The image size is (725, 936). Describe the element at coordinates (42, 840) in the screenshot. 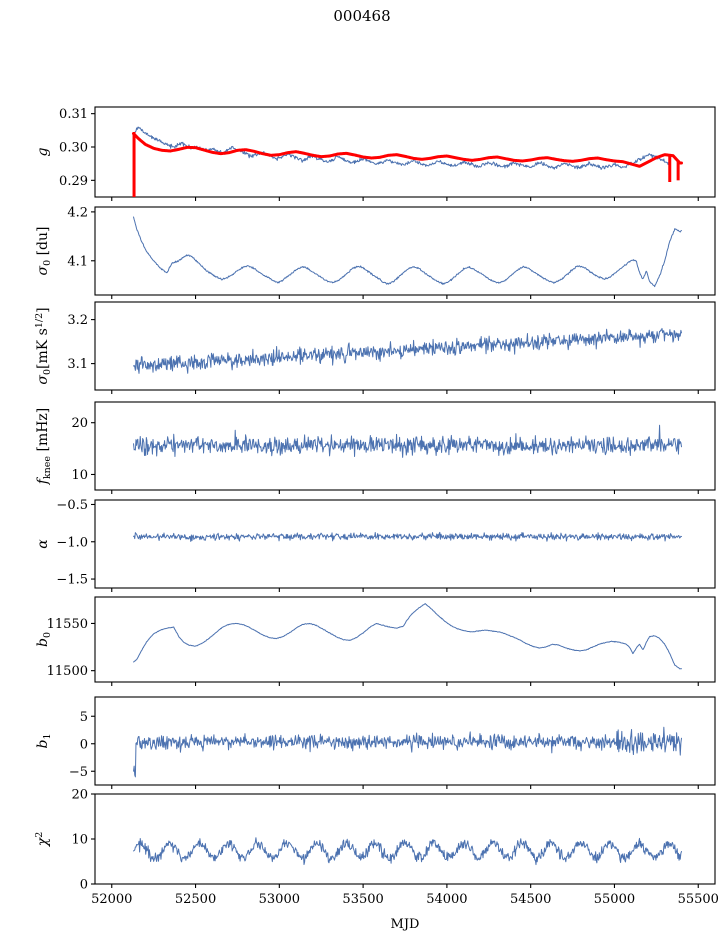

I see `y-axis-label: χ2` at that location.